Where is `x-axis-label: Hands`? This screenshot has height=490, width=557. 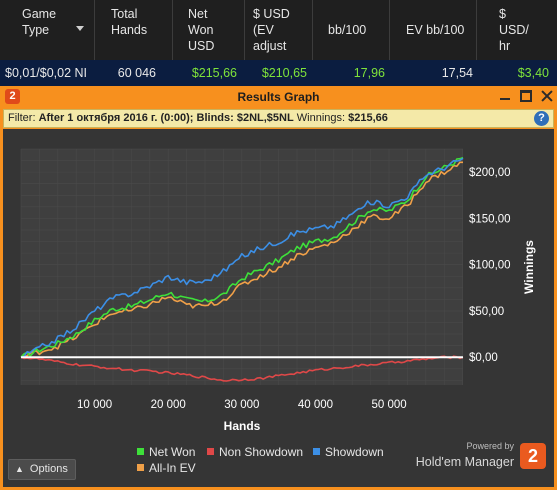 x-axis-label: Hands is located at coordinates (242, 426).